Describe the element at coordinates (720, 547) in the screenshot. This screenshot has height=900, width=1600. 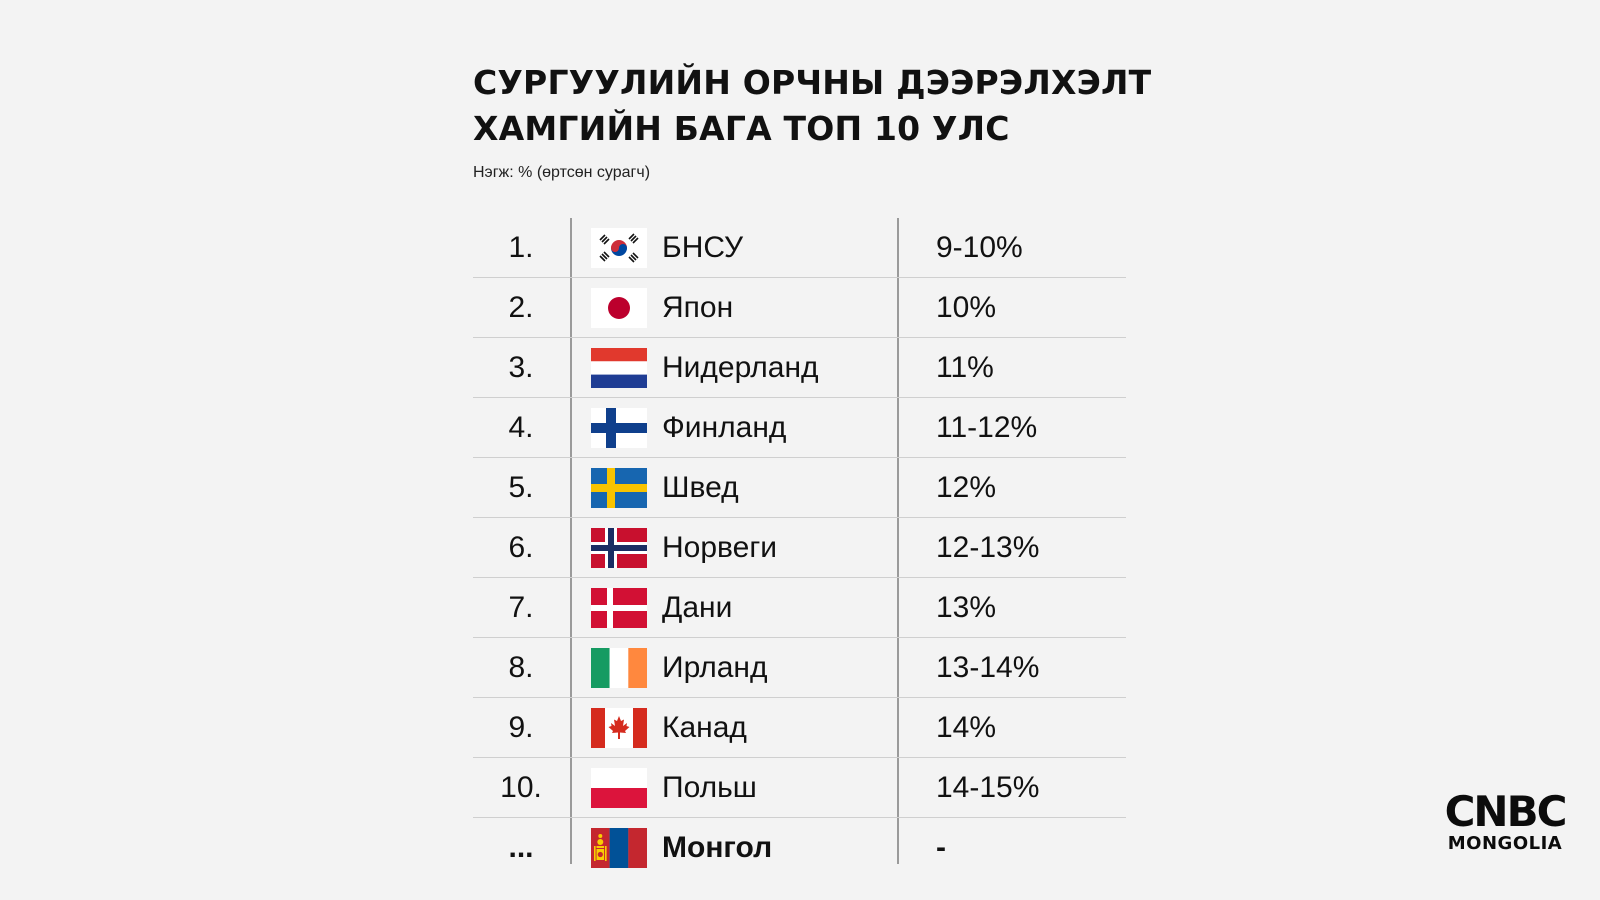
I see `country-name: Норвеги` at that location.